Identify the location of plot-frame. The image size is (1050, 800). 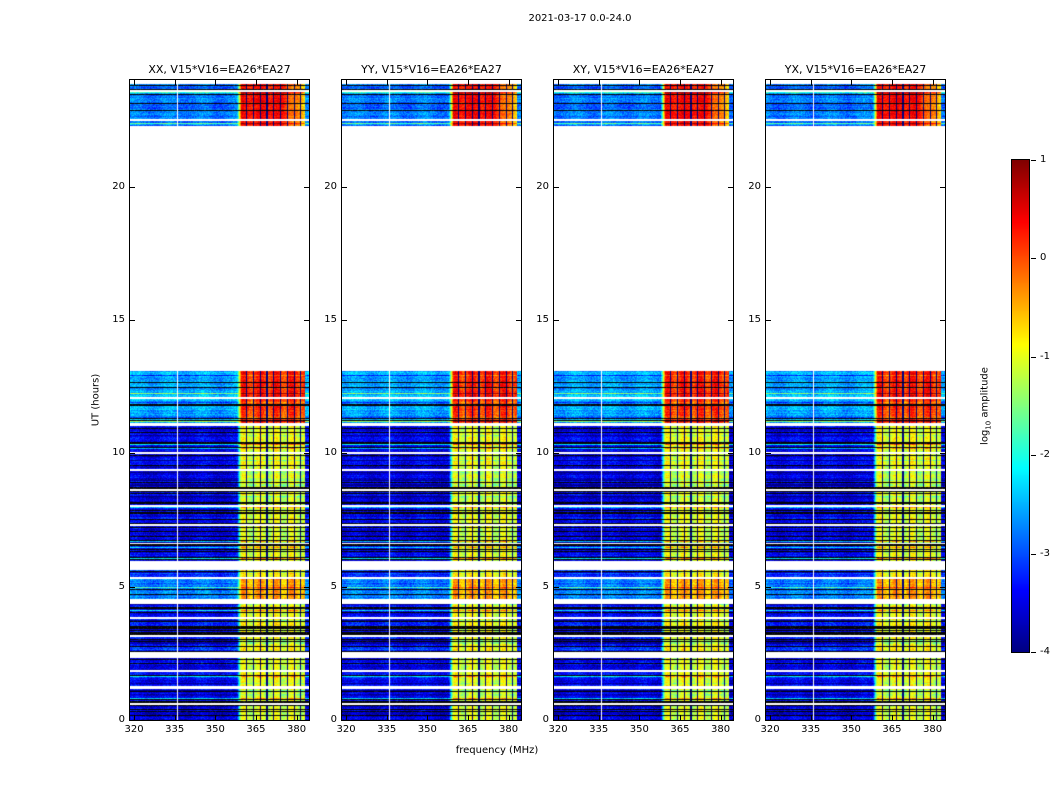
(431, 400).